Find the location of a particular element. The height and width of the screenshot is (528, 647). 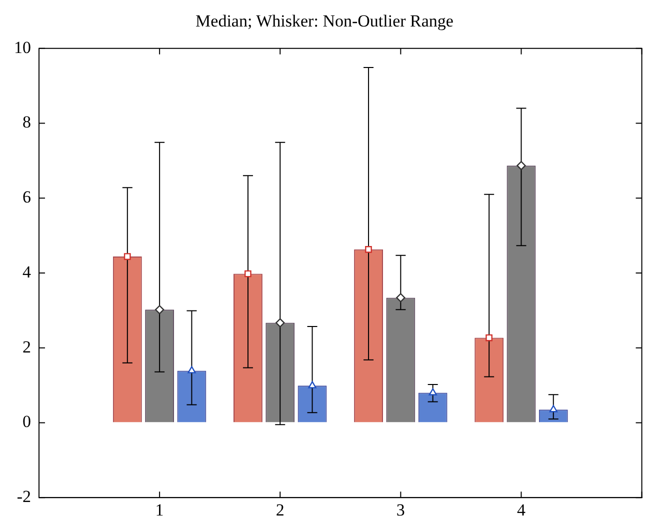

y-tick-label: 8 is located at coordinates (26, 122).